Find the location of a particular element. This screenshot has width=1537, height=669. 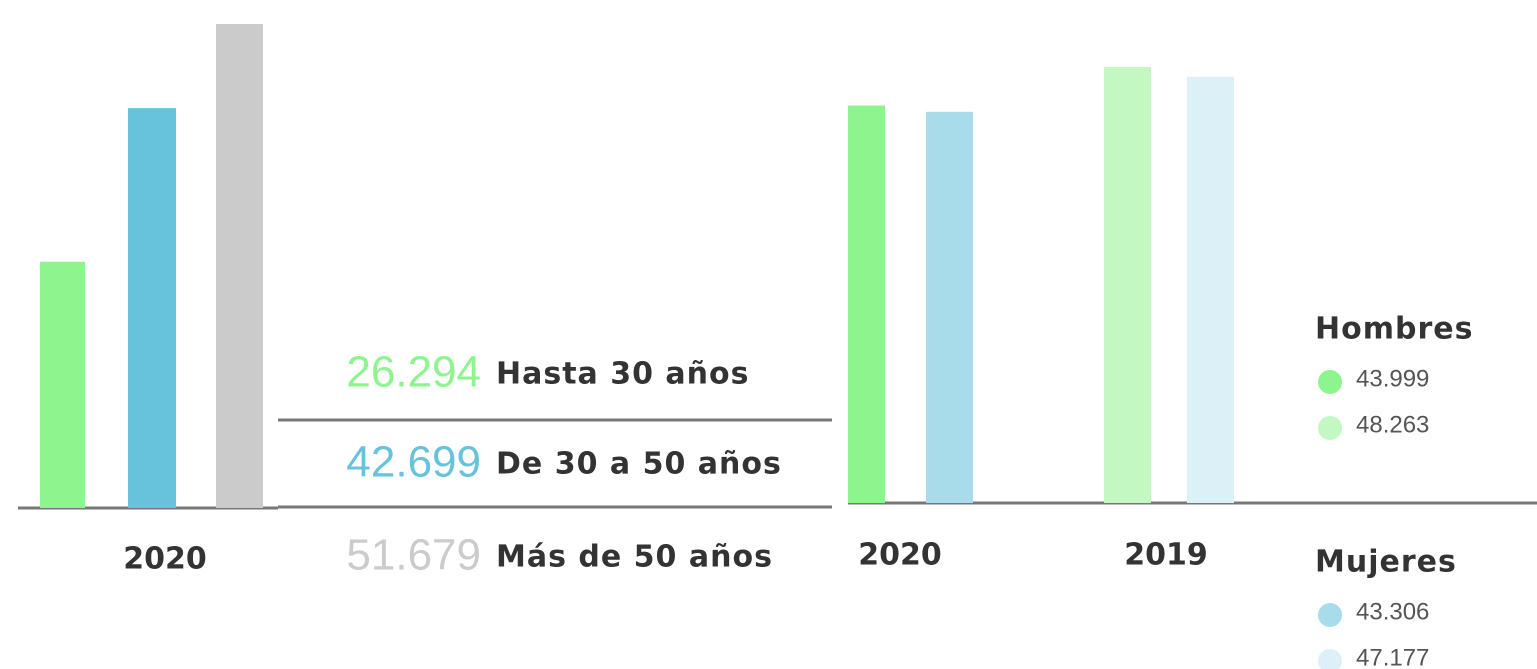

series-name: Más de 50 años is located at coordinates (634, 557).